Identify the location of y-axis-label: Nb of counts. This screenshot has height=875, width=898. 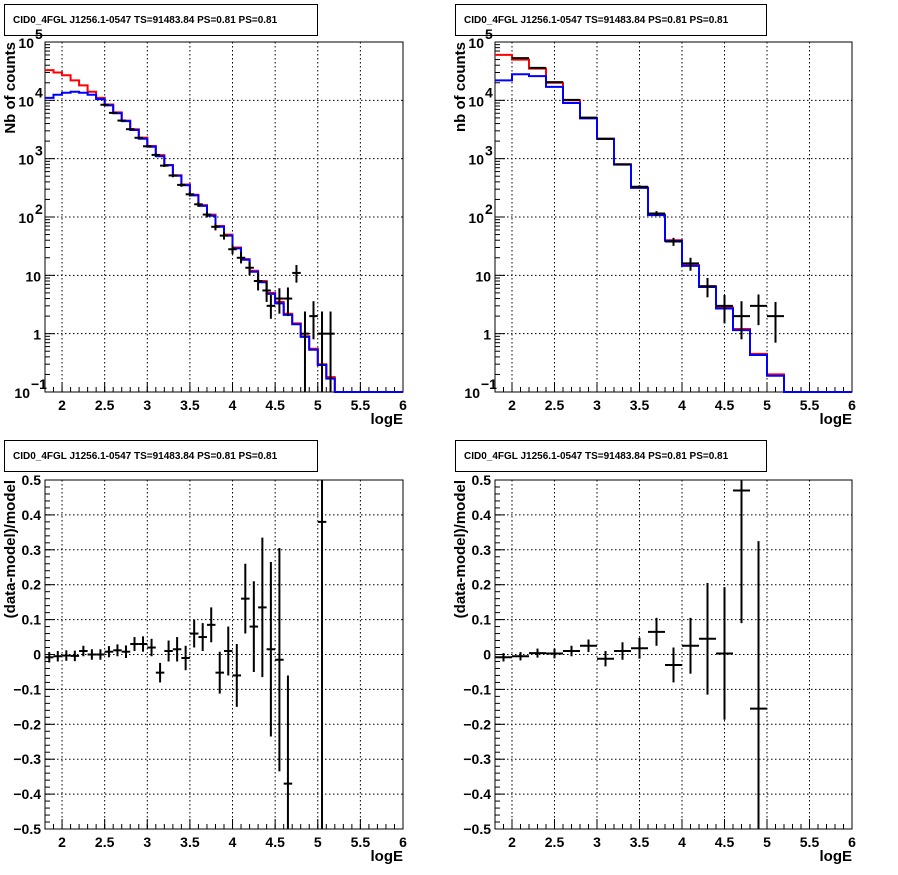
(10, 88).